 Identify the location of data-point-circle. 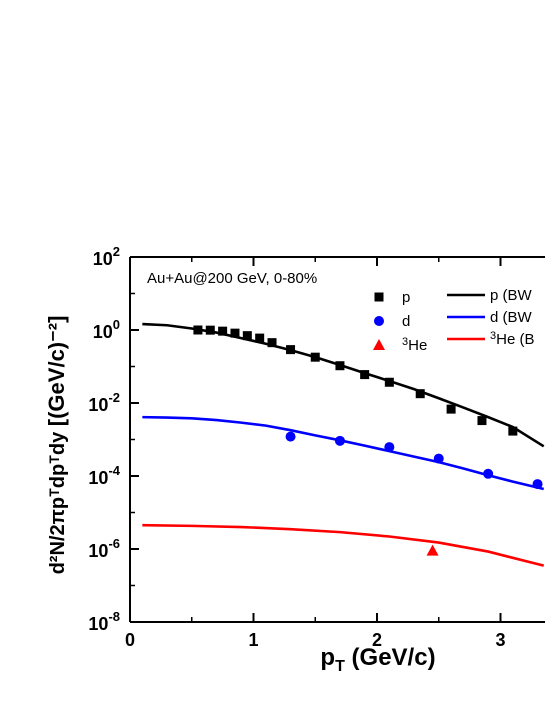
(290, 436).